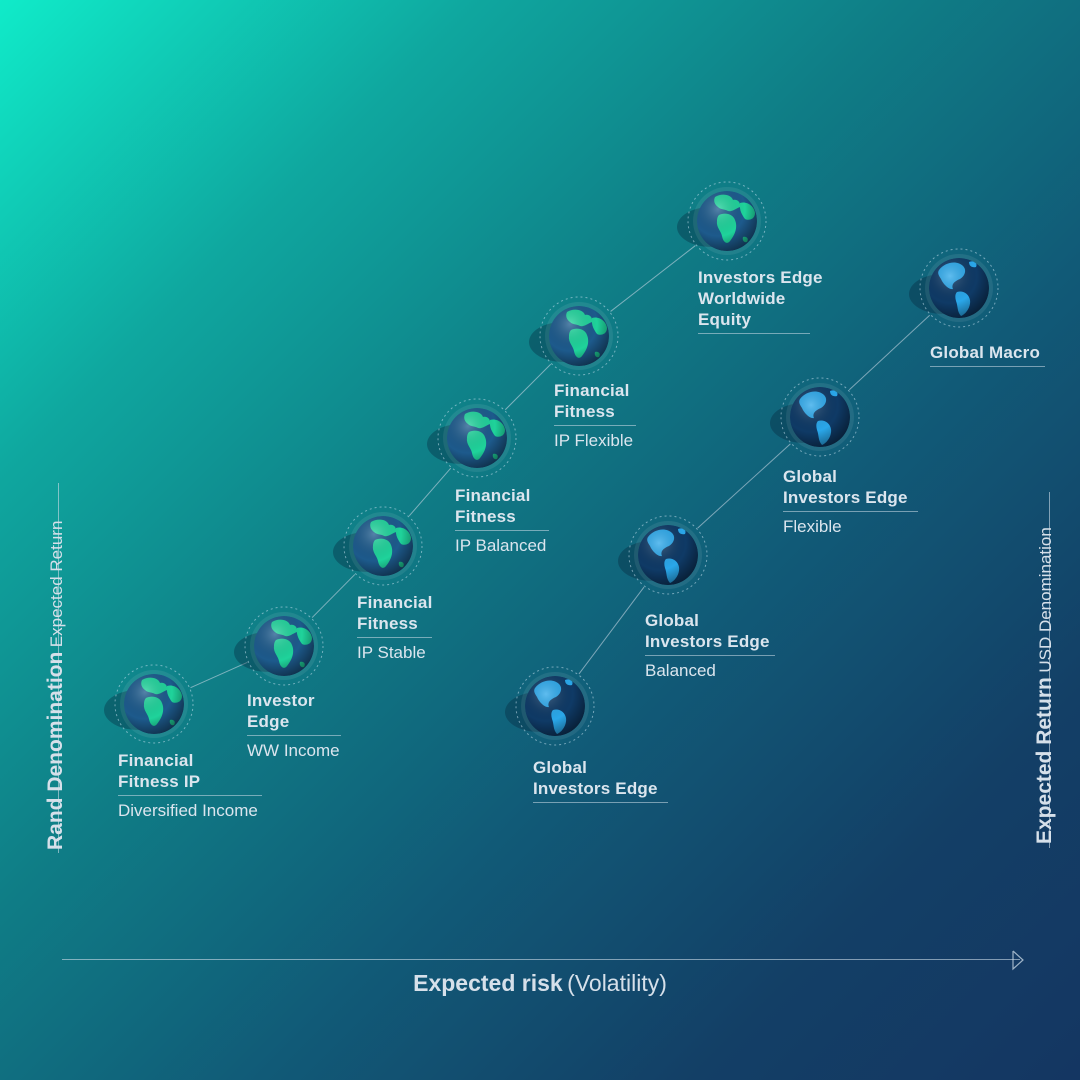 The image size is (1080, 1080). Describe the element at coordinates (541, 959) in the screenshot. I see `x-axis-line` at that location.